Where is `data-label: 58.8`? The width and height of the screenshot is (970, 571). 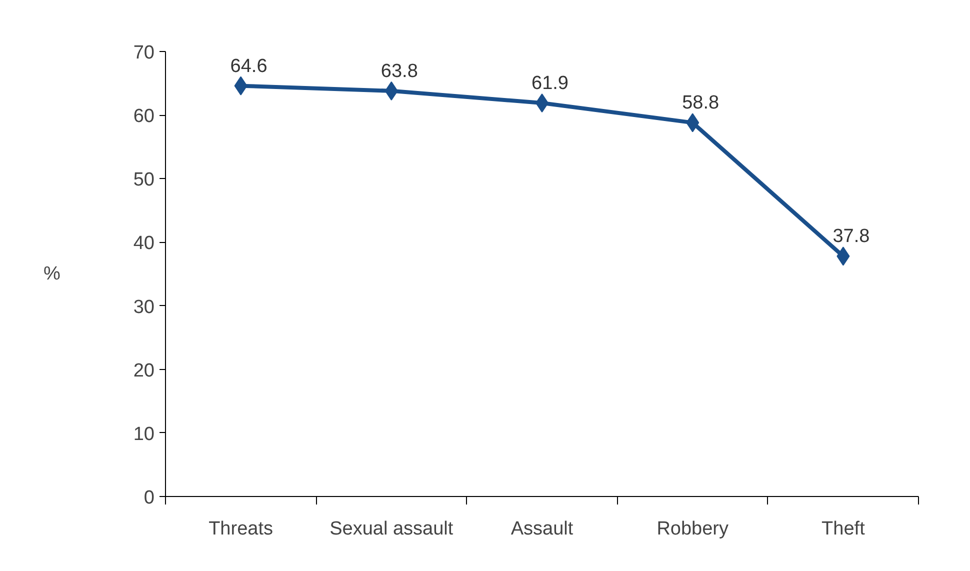
data-label: 58.8 is located at coordinates (701, 103).